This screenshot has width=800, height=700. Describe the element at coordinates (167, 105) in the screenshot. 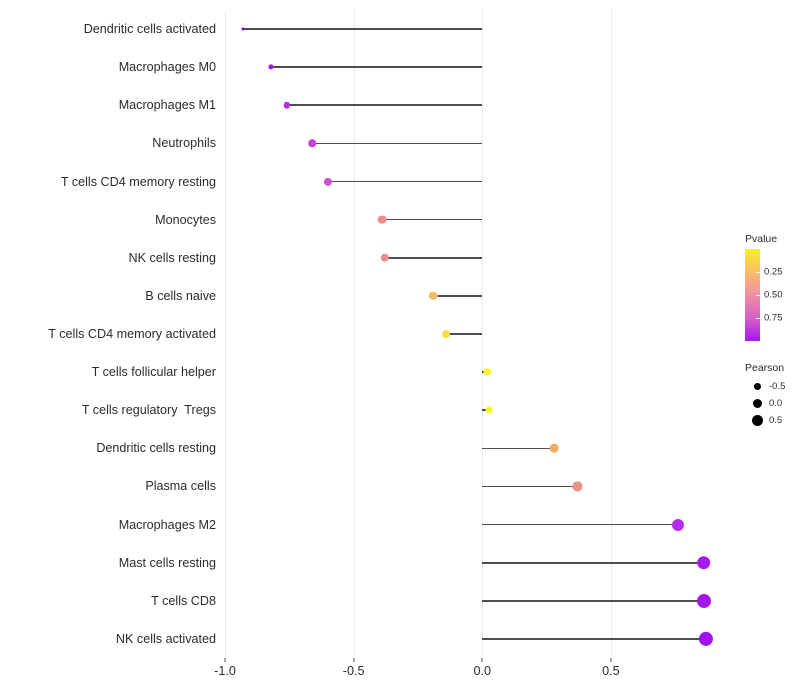

I see `y-axis-tick-label: Macrophages M1` at that location.